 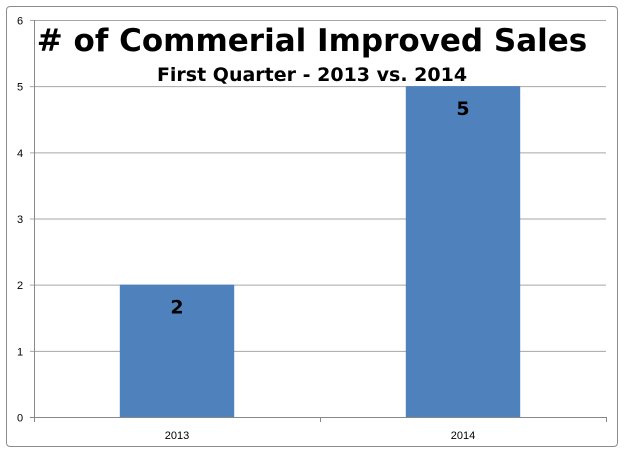 What do you see at coordinates (20, 419) in the screenshot?
I see `y-tick-label: 0` at bounding box center [20, 419].